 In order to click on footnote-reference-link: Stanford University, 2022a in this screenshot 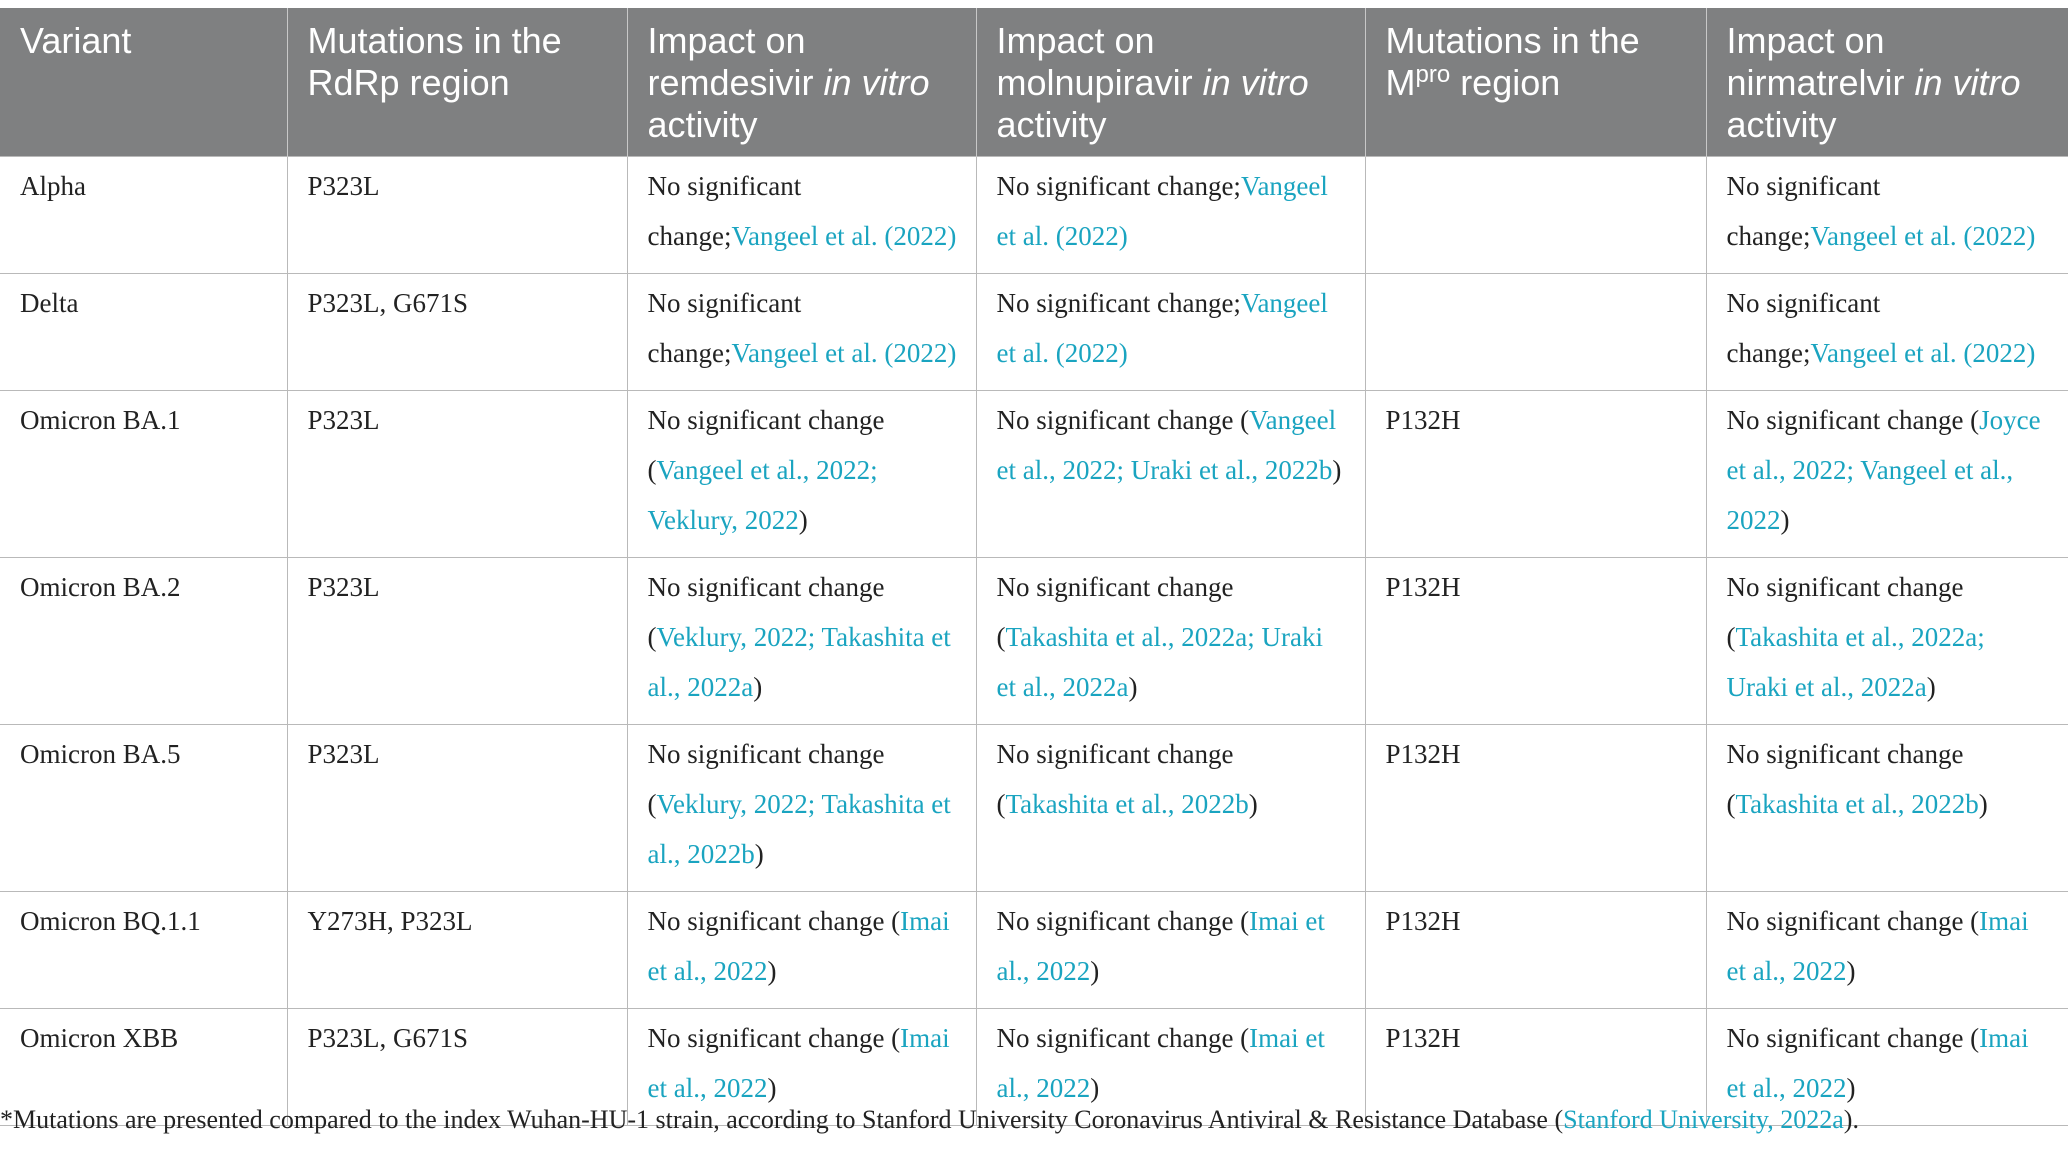, I will do `click(1703, 1119)`.